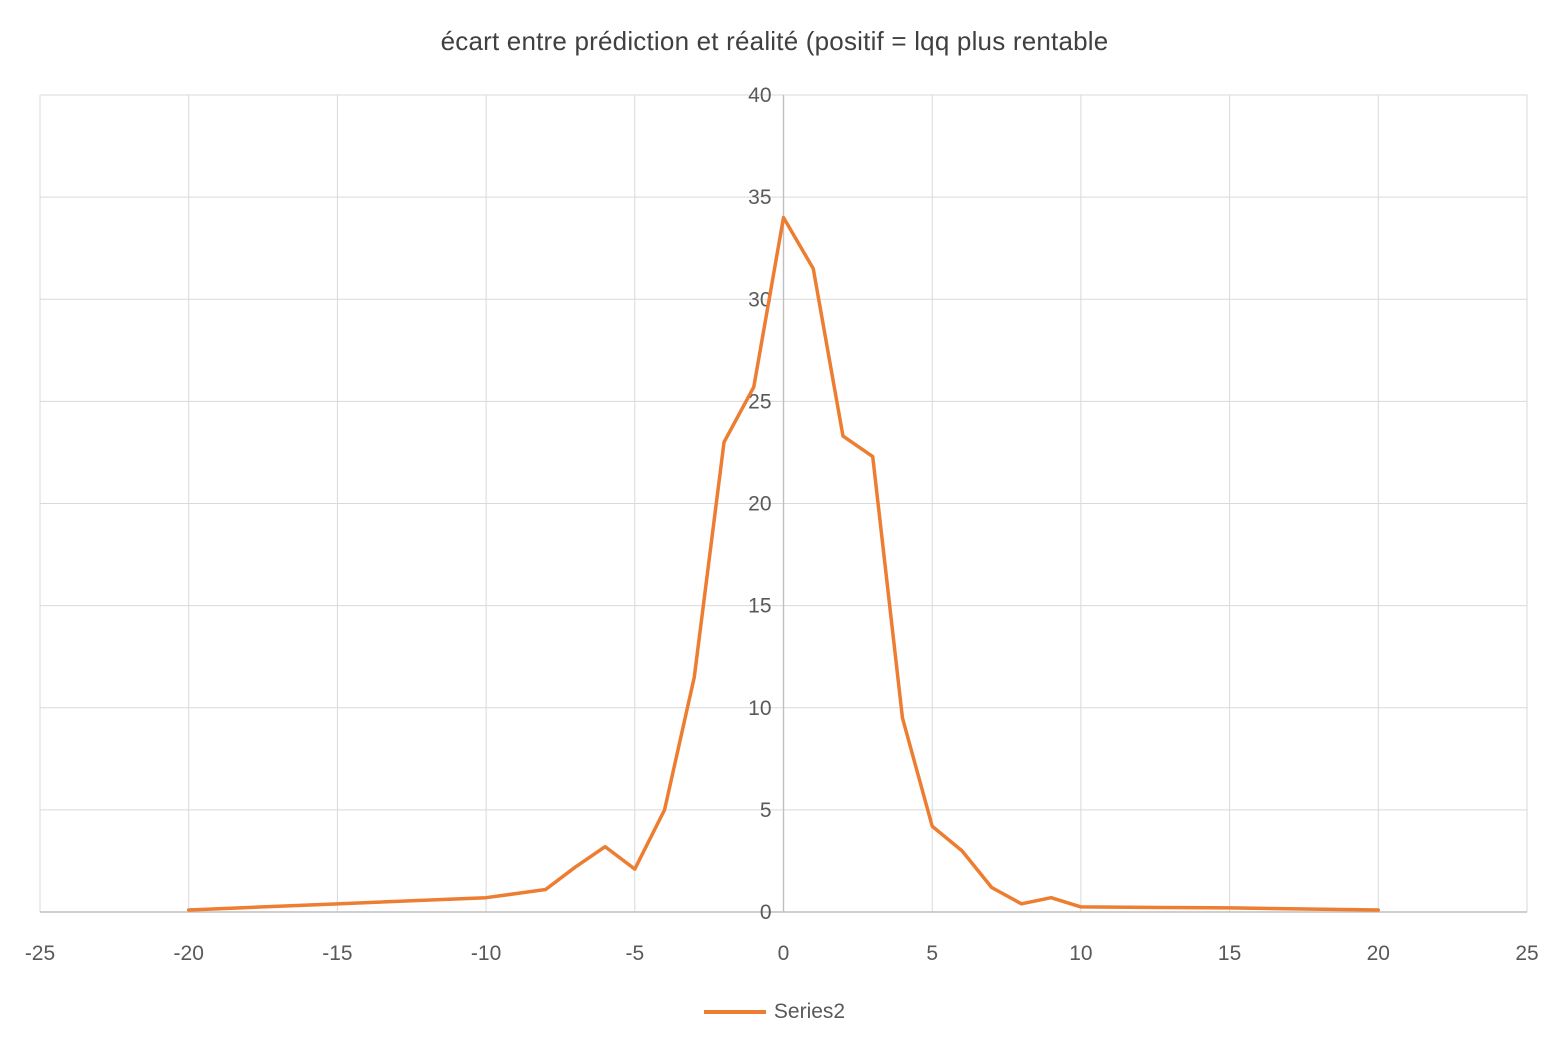 The width and height of the screenshot is (1549, 1052). What do you see at coordinates (40, 953) in the screenshot?
I see `x-tick-label: -25` at bounding box center [40, 953].